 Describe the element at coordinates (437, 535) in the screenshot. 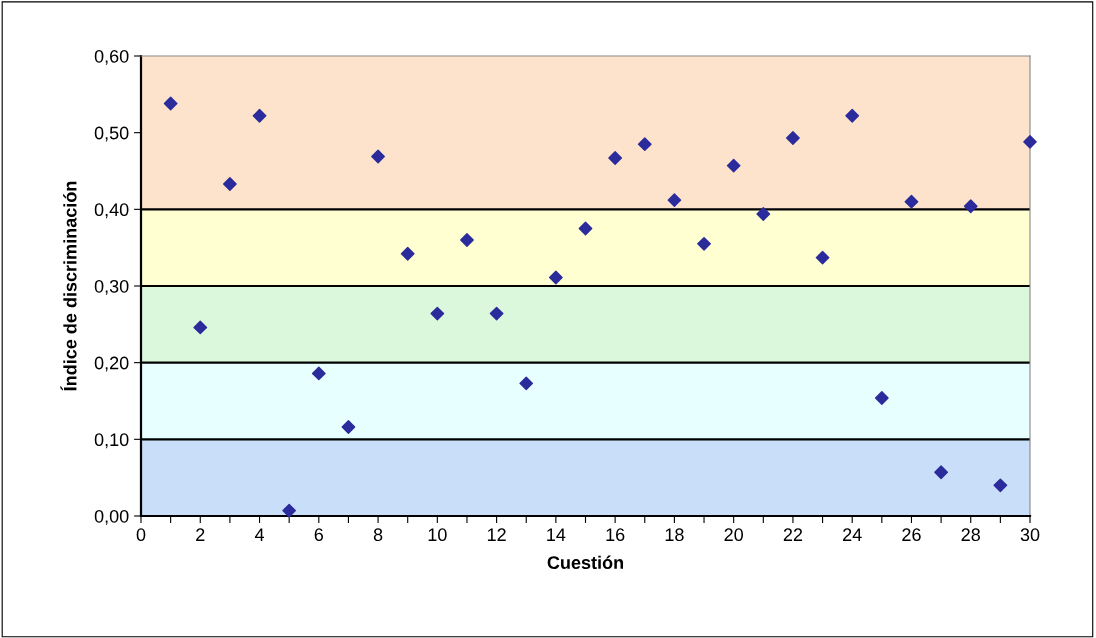

I see `x-tick-label: 10` at that location.